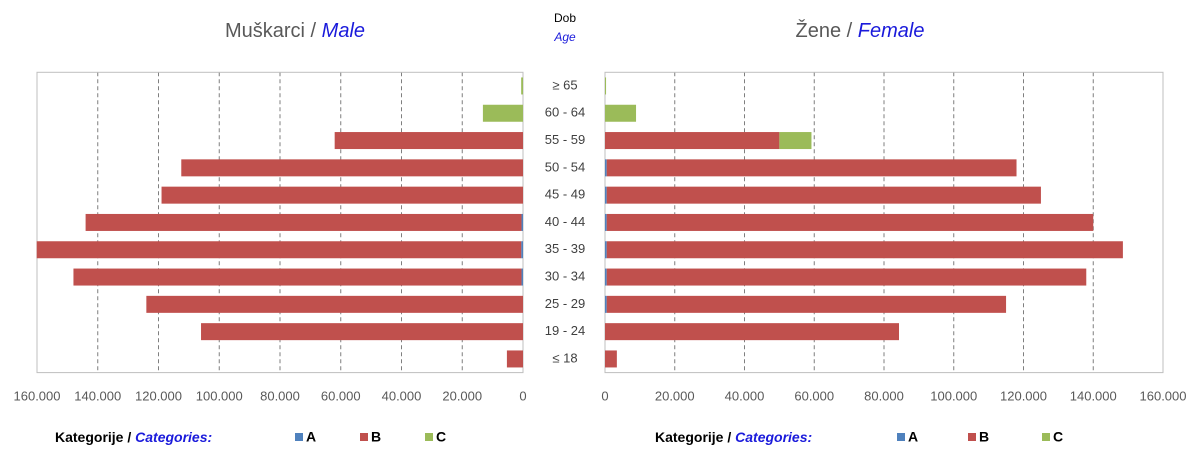 The width and height of the screenshot is (1192, 453). I want to click on title-local: Žene /, so click(824, 30).